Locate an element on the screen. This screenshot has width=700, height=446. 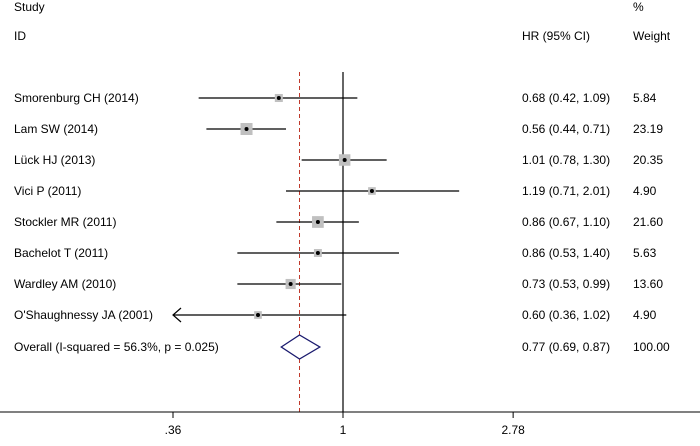
x-tick-label: 2.78 is located at coordinates (513, 430).